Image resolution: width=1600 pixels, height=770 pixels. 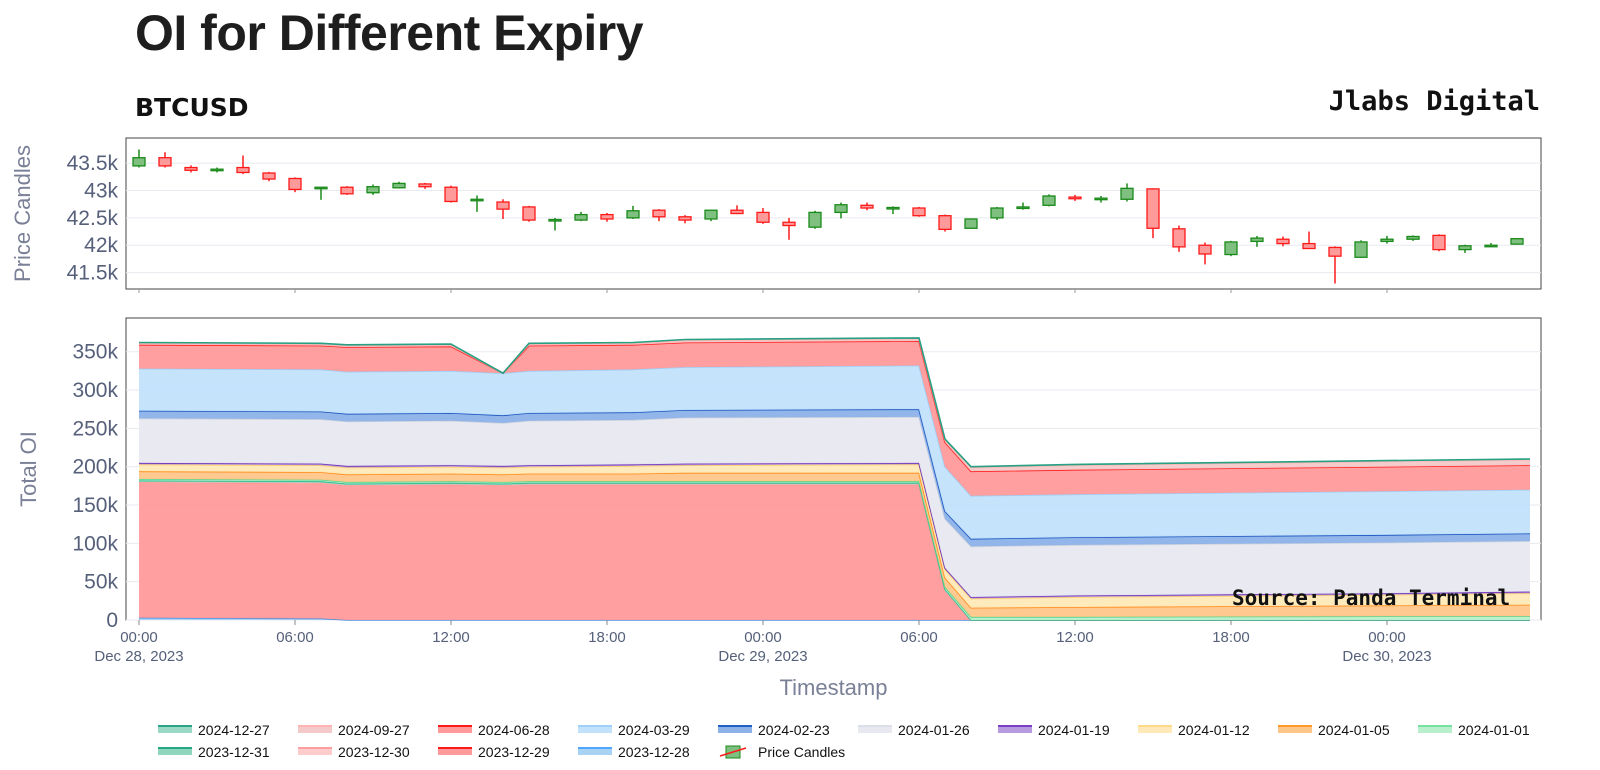 I want to click on legend-item: 2024-01-01, so click(x=1474, y=730).